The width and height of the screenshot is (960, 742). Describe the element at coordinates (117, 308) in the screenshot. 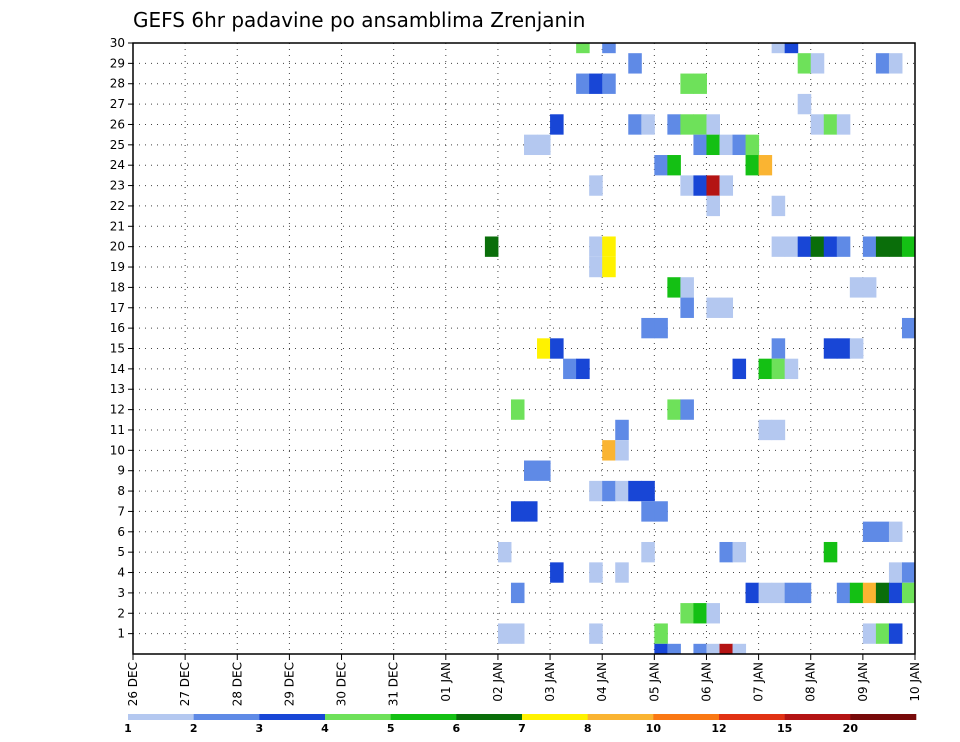

I see `y-tick-label: 17` at that location.